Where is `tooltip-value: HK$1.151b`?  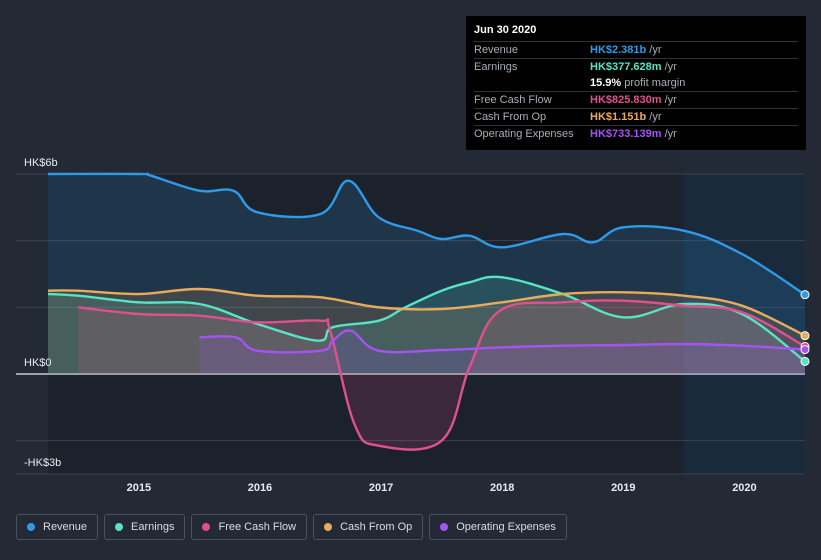 tooltip-value: HK$1.151b is located at coordinates (618, 117).